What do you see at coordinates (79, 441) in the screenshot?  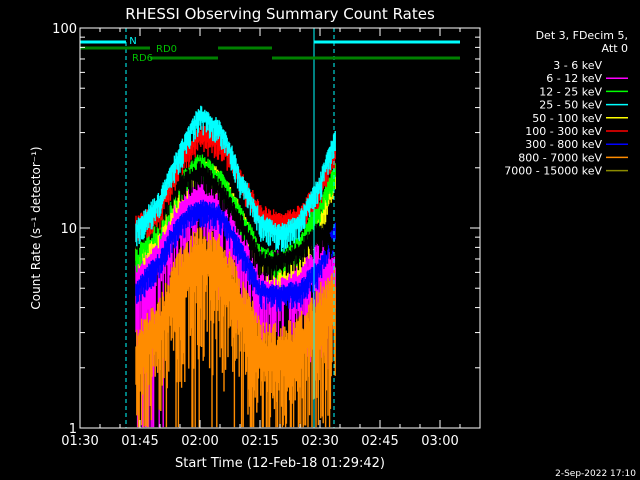 I see `x-tick-label: 01:30` at bounding box center [79, 441].